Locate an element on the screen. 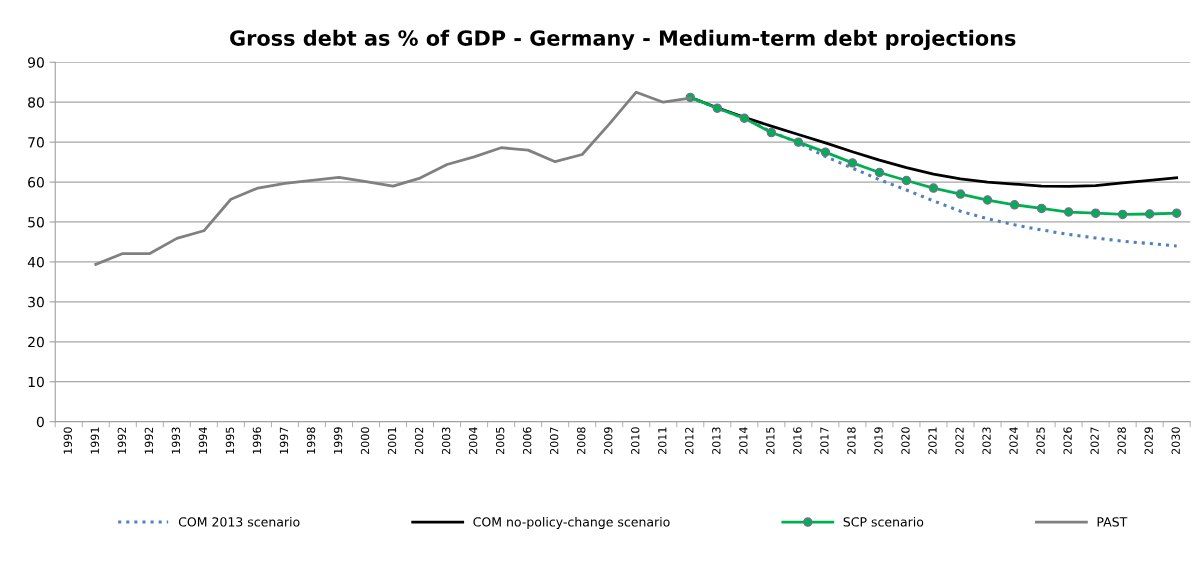  x-tick-label: 1998 is located at coordinates (311, 440).